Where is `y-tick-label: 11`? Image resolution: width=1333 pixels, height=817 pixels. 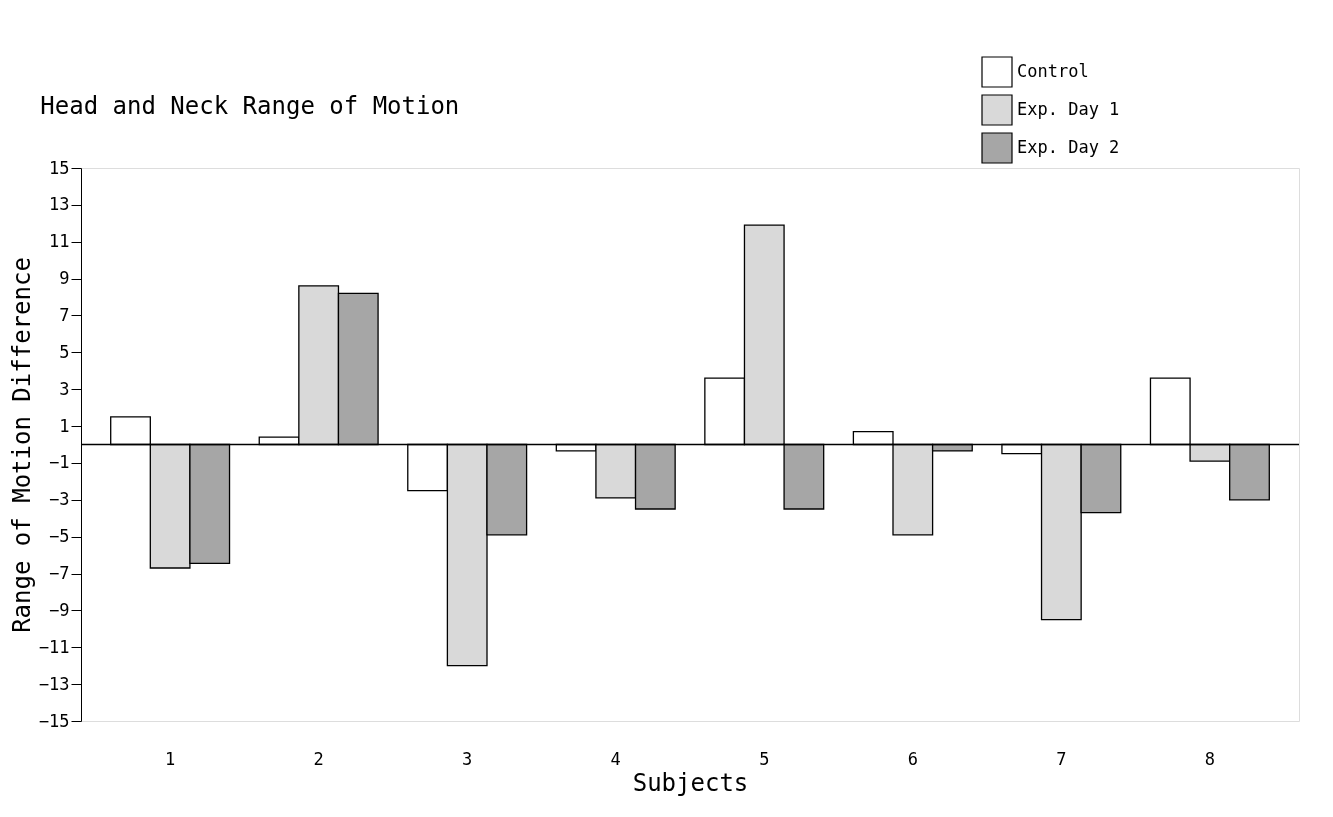
y-tick-label: 11 is located at coordinates (59, 241).